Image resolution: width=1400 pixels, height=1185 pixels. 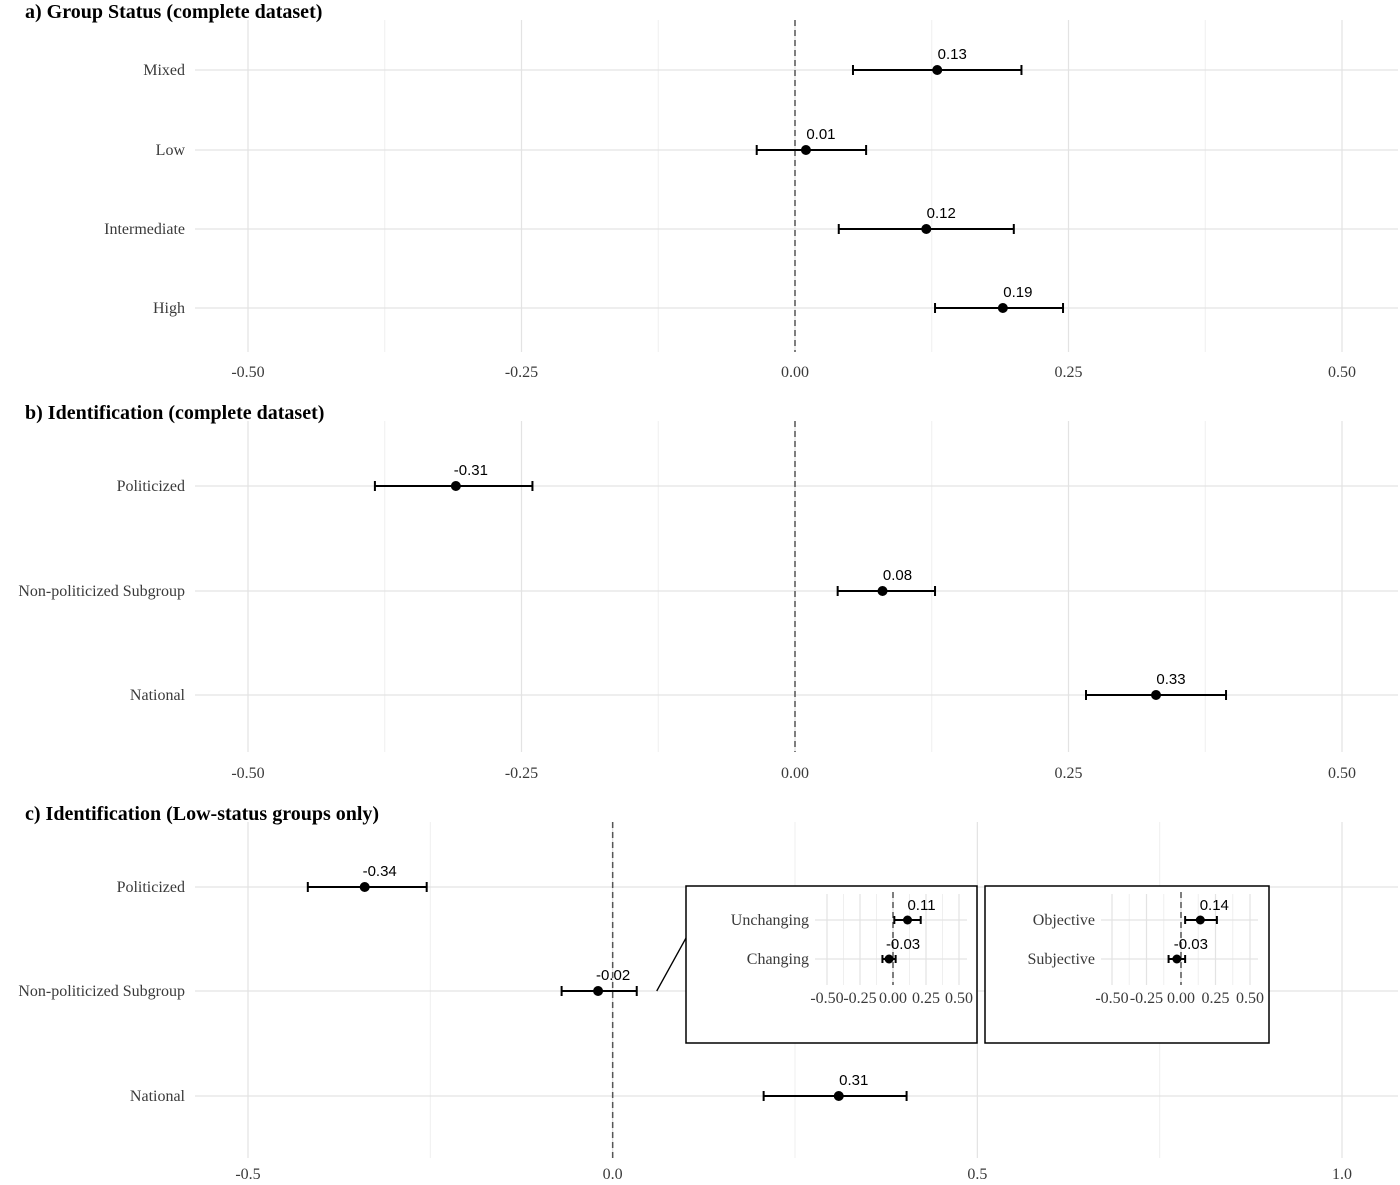 What do you see at coordinates (247, 1174) in the screenshot?
I see `x-tick-label: -0.5` at bounding box center [247, 1174].